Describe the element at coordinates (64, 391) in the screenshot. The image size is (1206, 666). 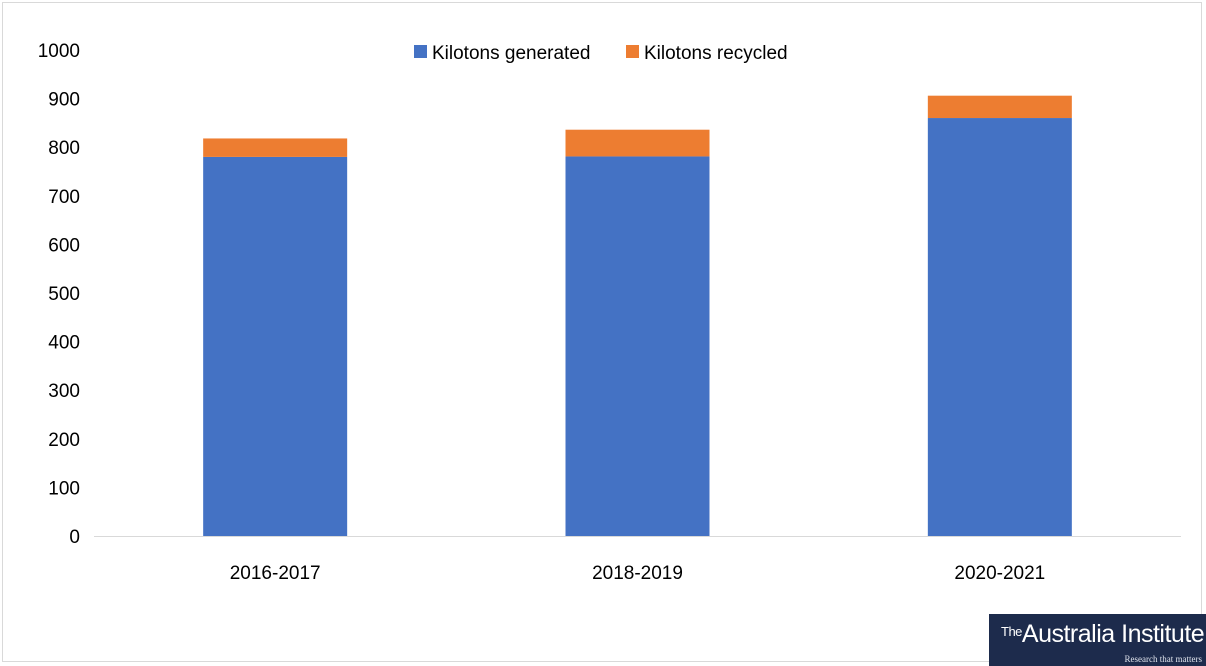
I see `y-tick-label: 300` at that location.